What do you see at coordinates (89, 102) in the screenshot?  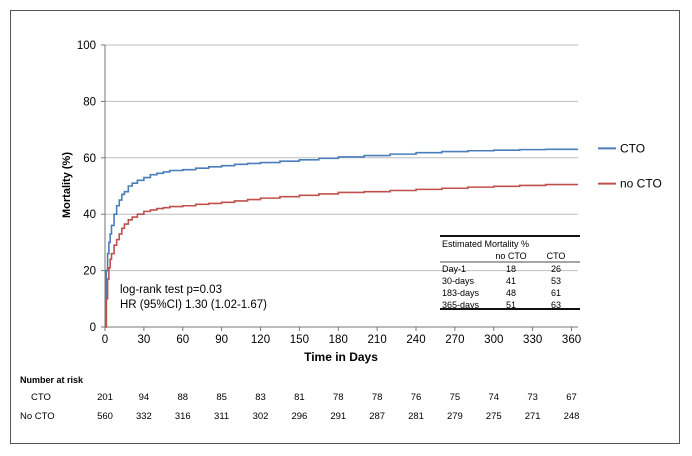 I see `y-tick-label: 80` at bounding box center [89, 102].